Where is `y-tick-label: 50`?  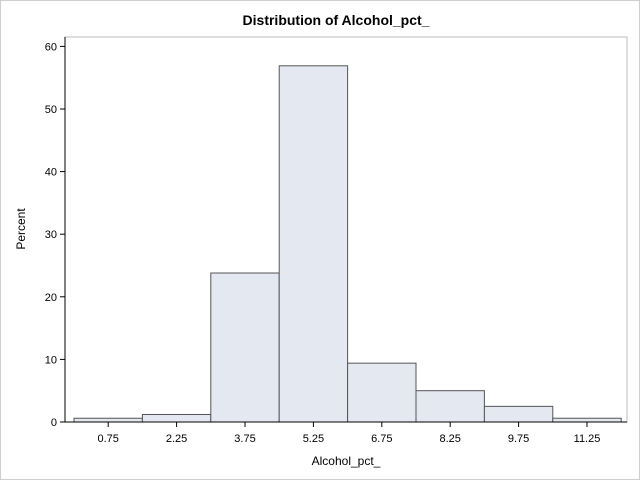
y-tick-label: 50 is located at coordinates (51, 110).